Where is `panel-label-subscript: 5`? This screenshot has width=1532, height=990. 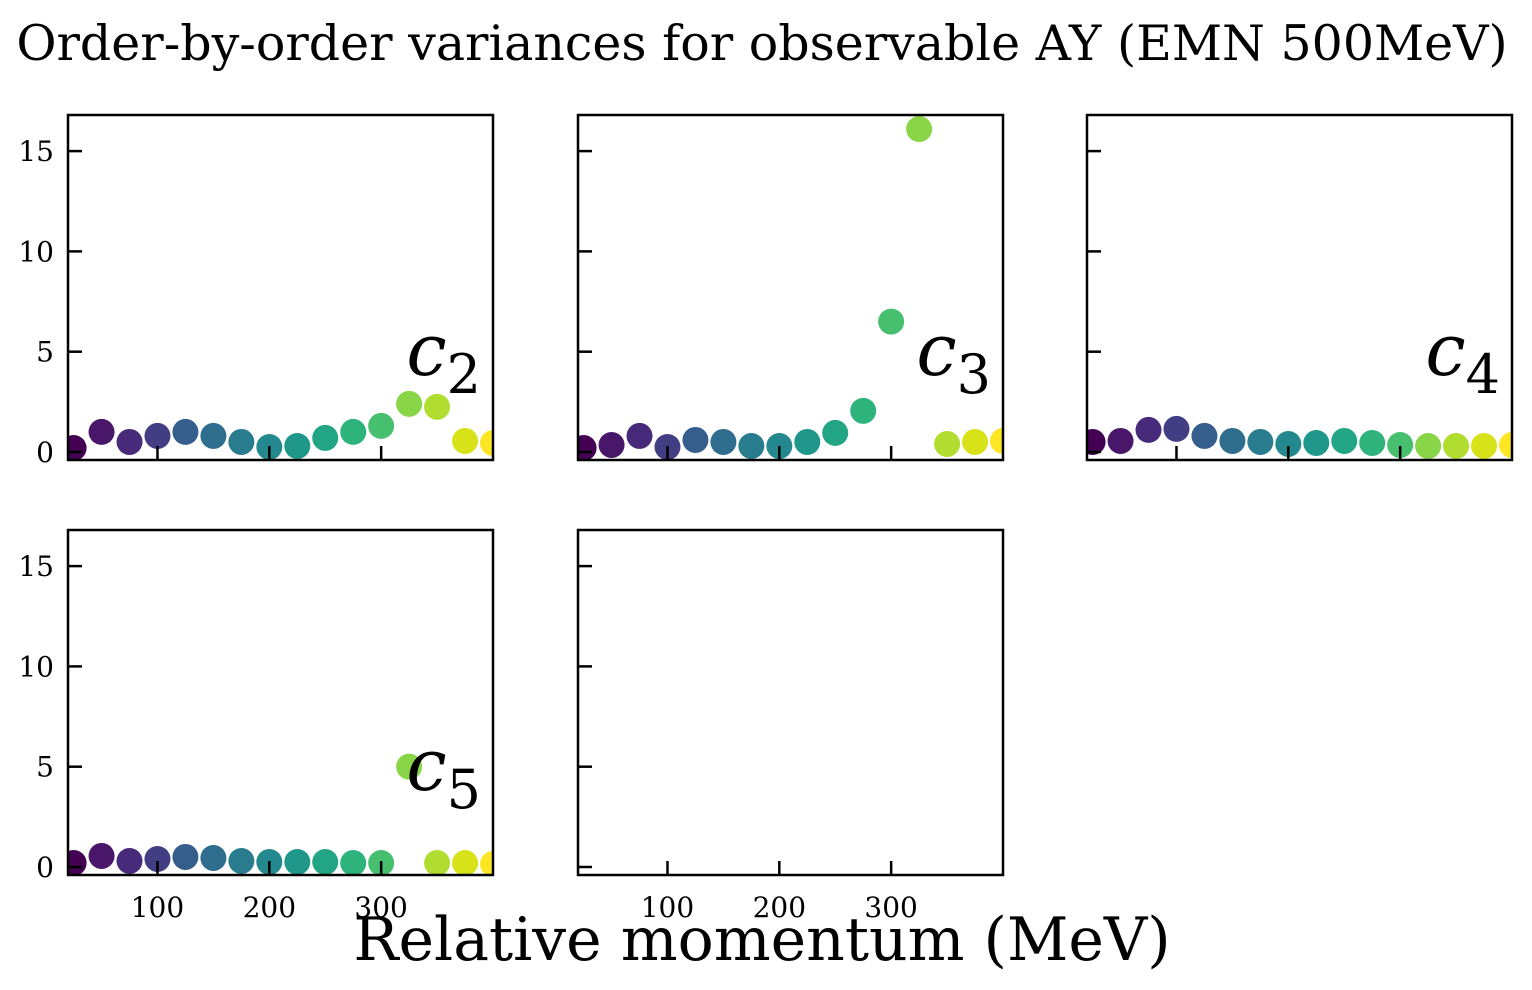
panel-label-subscript: 5 is located at coordinates (464, 789).